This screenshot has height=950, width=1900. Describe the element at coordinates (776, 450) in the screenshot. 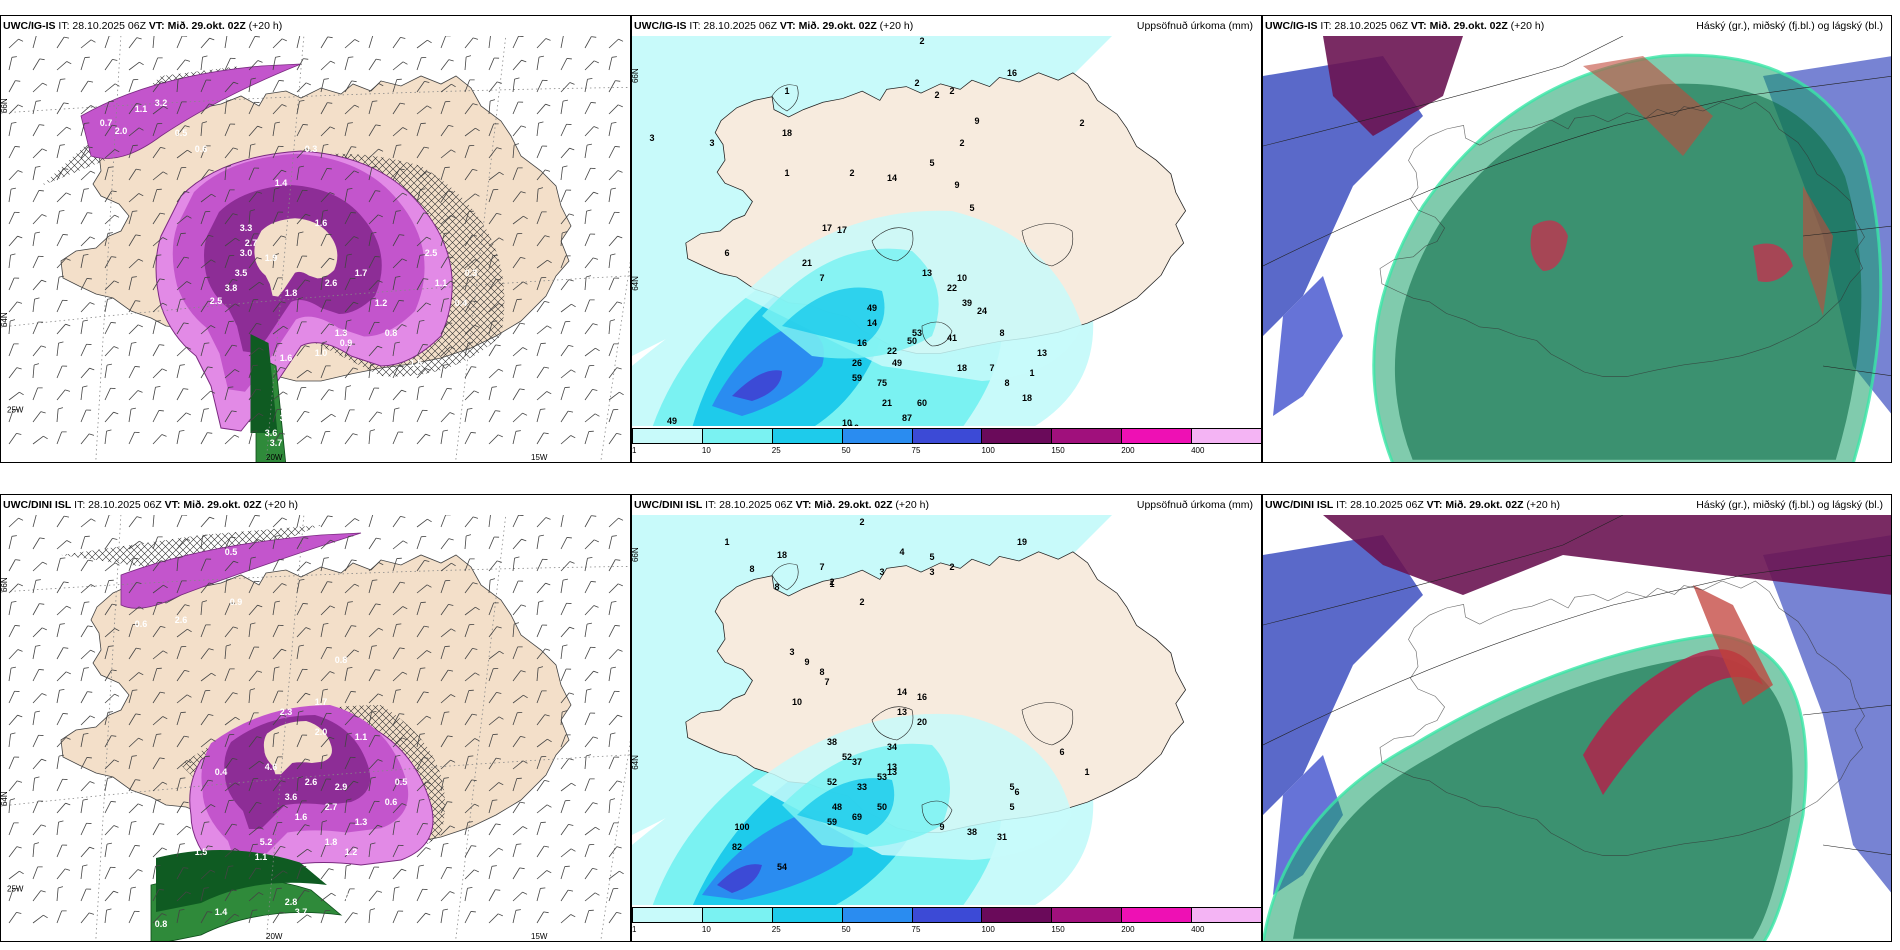

I see `colorbar-tick: 25` at that location.